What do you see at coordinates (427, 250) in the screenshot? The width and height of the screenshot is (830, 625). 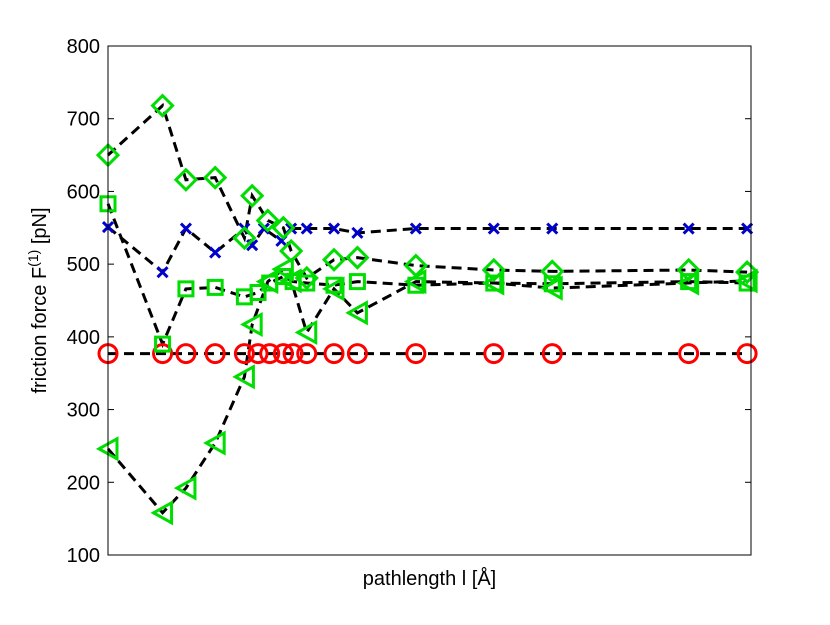 I see `series-line-x` at bounding box center [427, 250].